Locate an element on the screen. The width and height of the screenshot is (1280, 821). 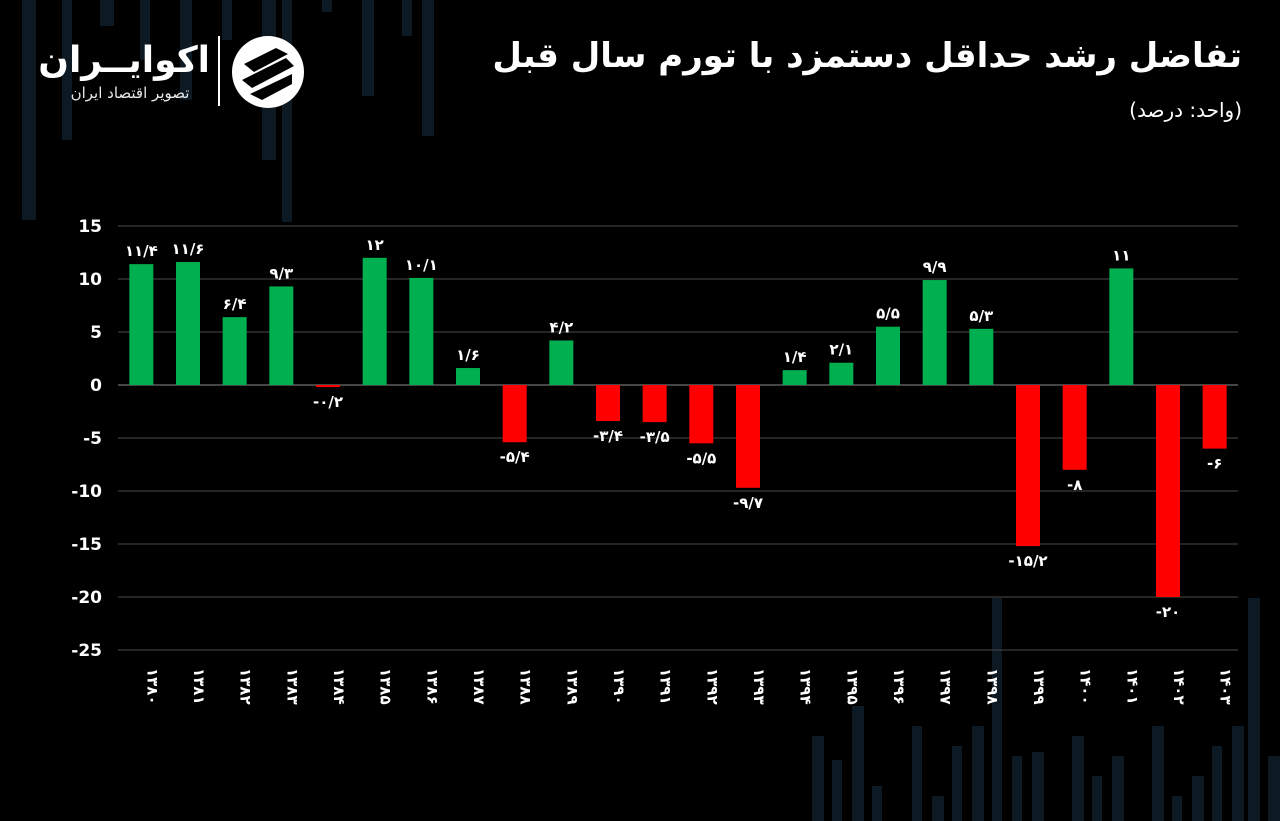
x-tick-label: ۱۳۹۷ is located at coordinates (946, 686).